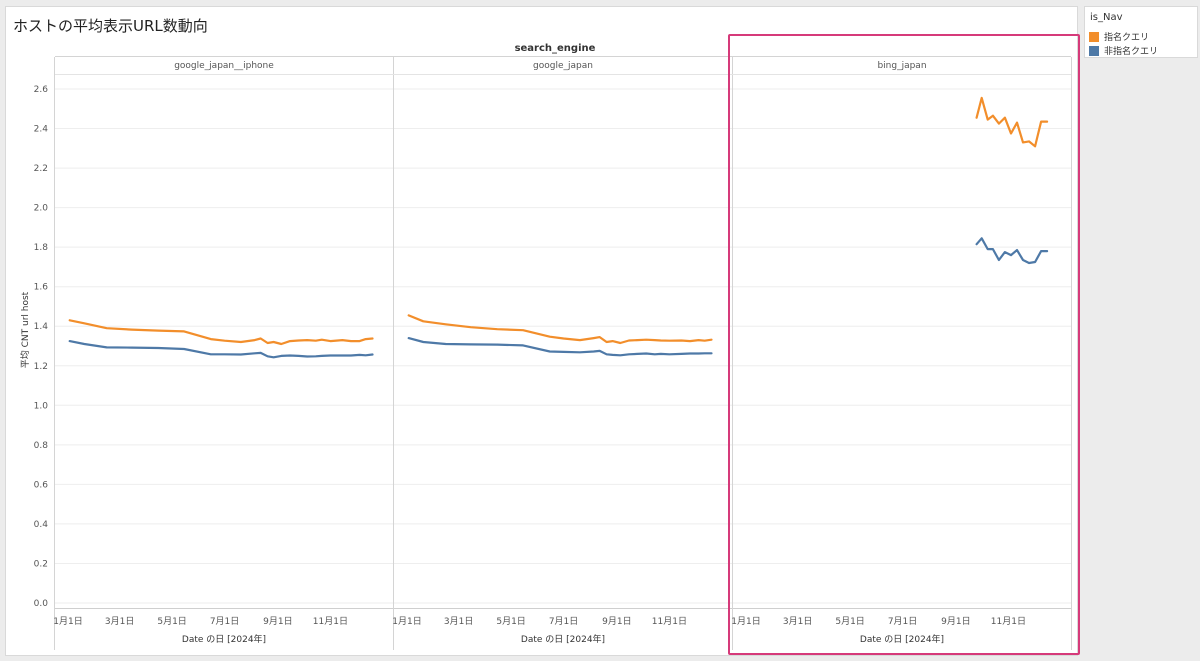 The image size is (1200, 661). What do you see at coordinates (901, 66) in the screenshot?
I see `pane-header: bing_japan` at bounding box center [901, 66].